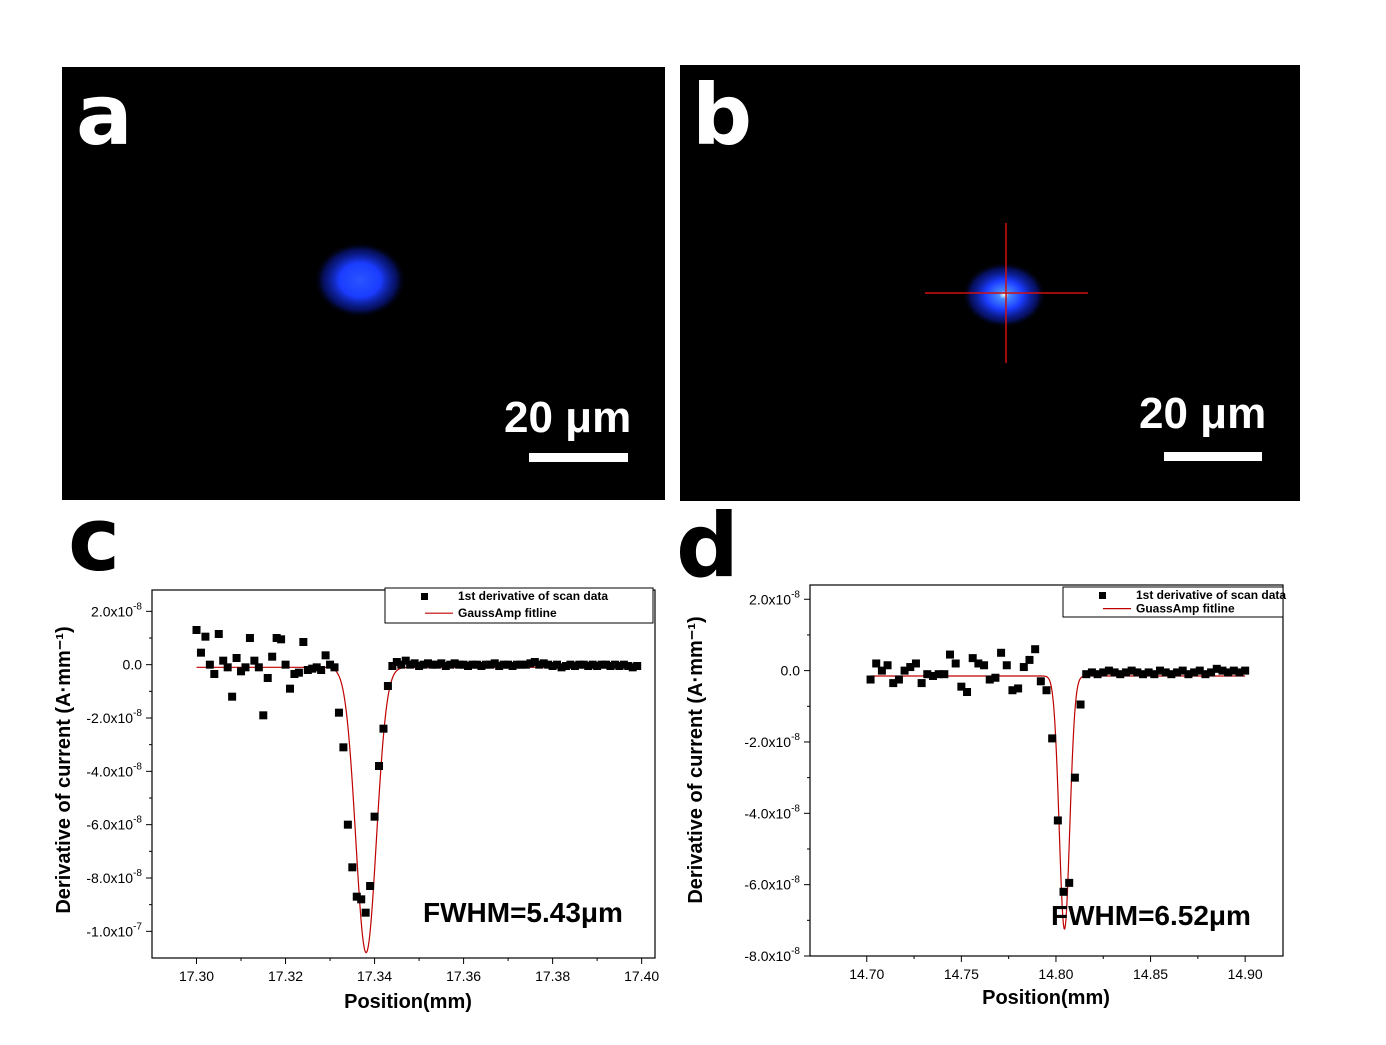 The image size is (1386, 1045). What do you see at coordinates (1203, 413) in the screenshot?
I see `scale-bar-label-b: 20 μm` at bounding box center [1203, 413].